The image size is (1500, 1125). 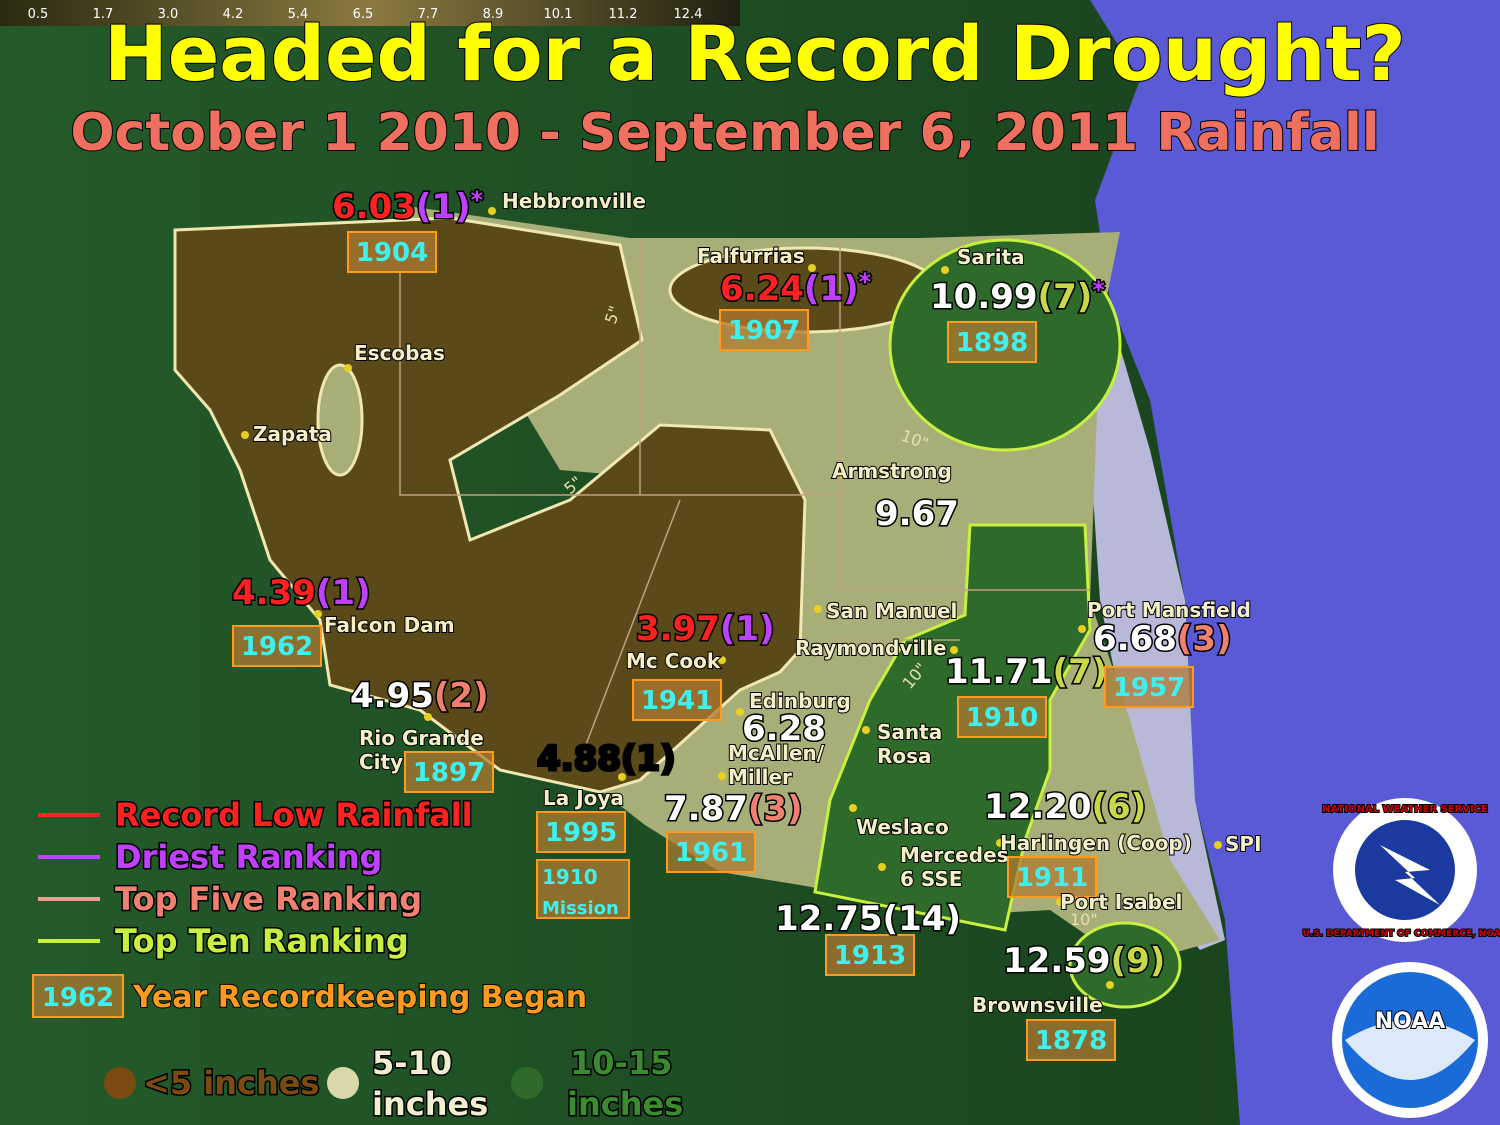 I want to click on rainfall-value: 6.68, so click(x=1135, y=639).